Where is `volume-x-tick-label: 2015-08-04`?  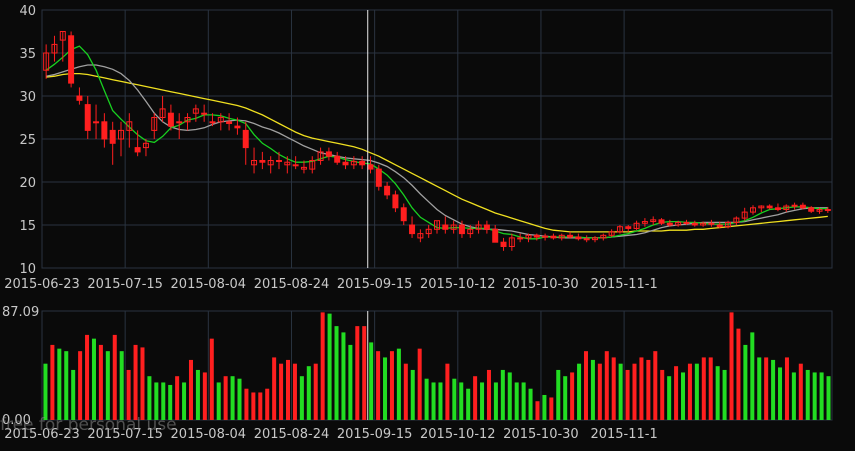
volume-x-tick-label: 2015-08-04 is located at coordinates (209, 434).